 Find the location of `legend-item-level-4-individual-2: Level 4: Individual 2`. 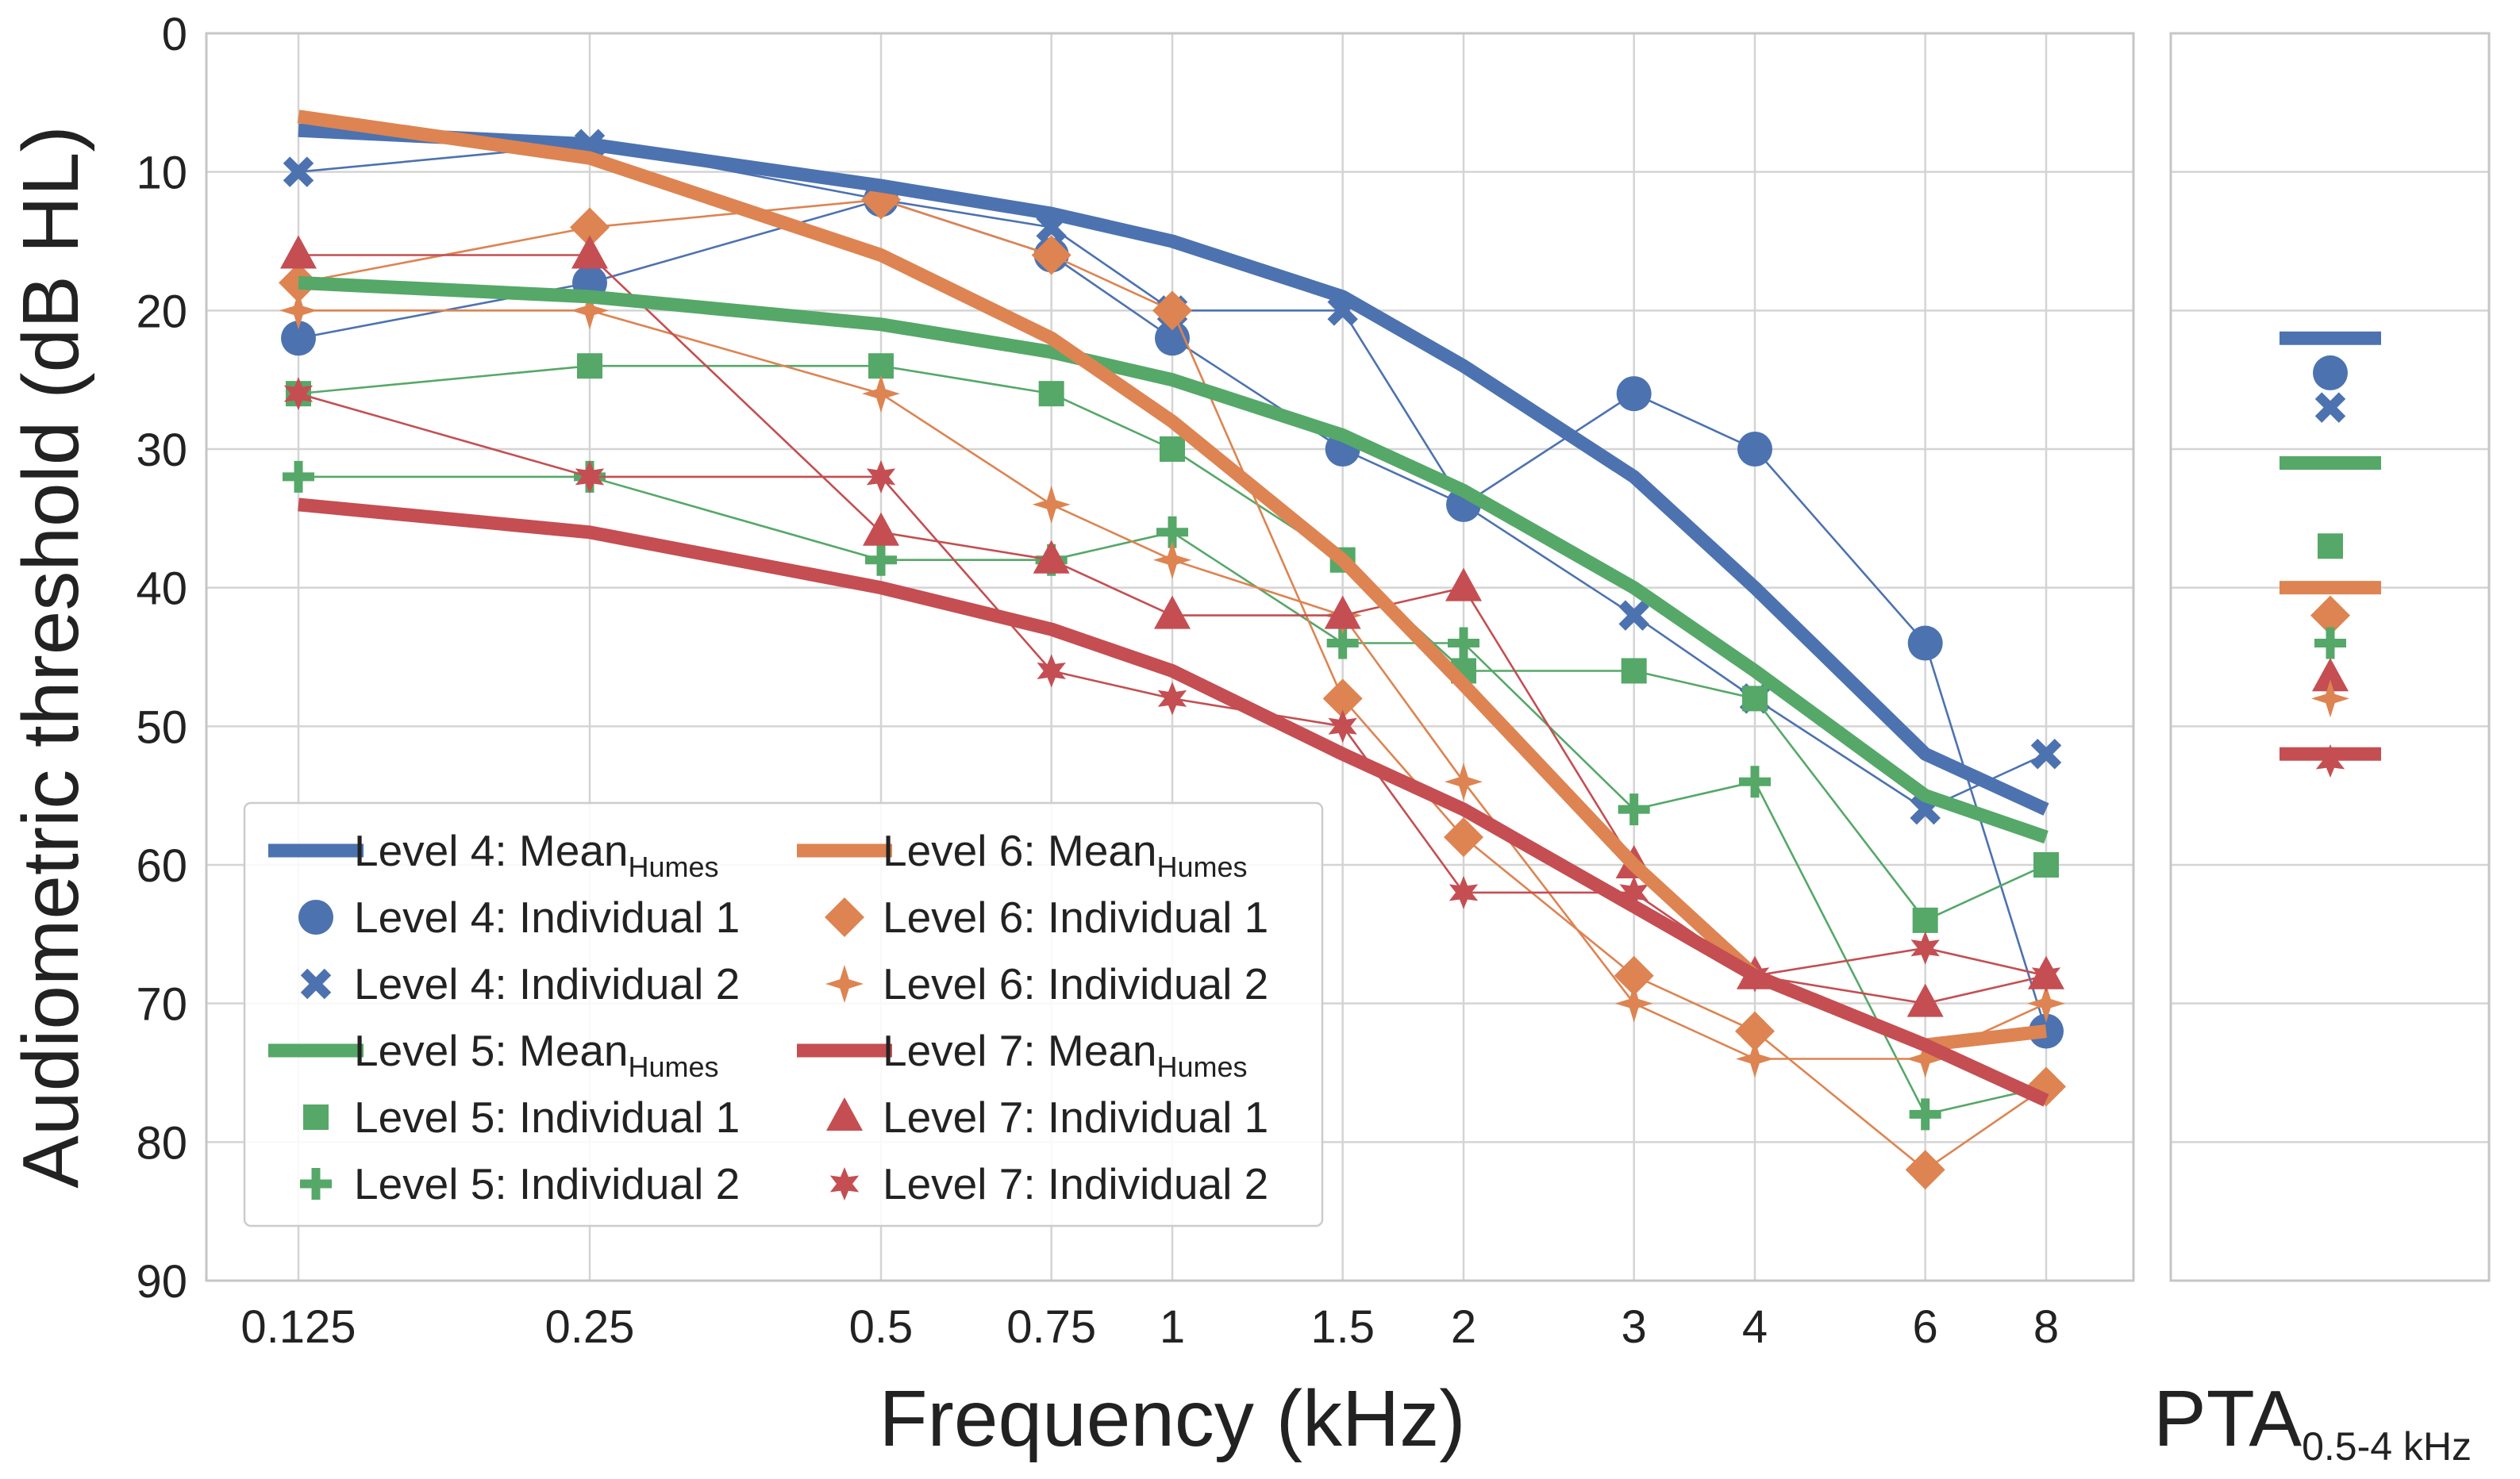

legend-item-level-4-individual-2: Level 4: Individual 2 is located at coordinates (520, 983).